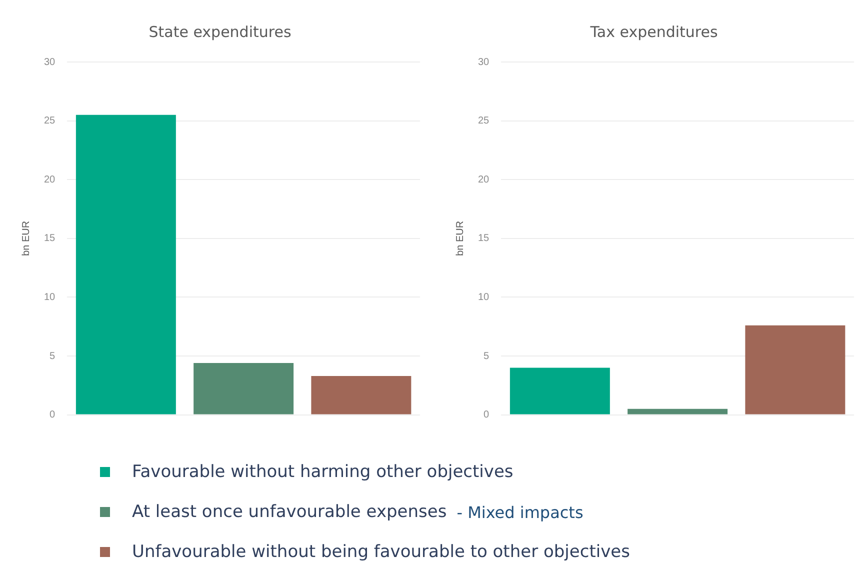  I want to click on text: - Mixed impacts, so click(520, 512).